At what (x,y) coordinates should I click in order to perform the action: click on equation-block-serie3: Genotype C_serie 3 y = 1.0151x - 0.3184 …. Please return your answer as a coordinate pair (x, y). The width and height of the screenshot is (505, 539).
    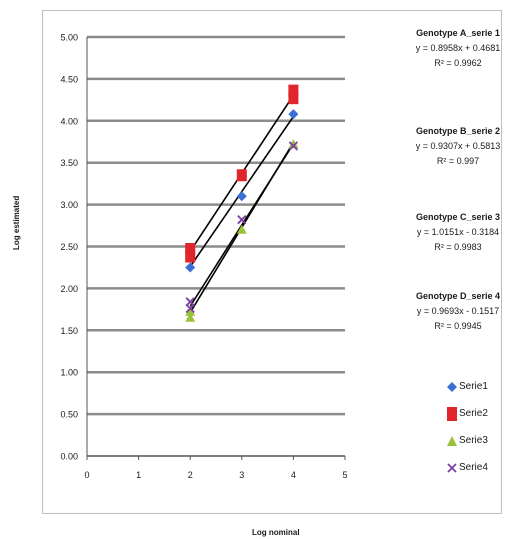
    Looking at the image, I should click on (458, 232).